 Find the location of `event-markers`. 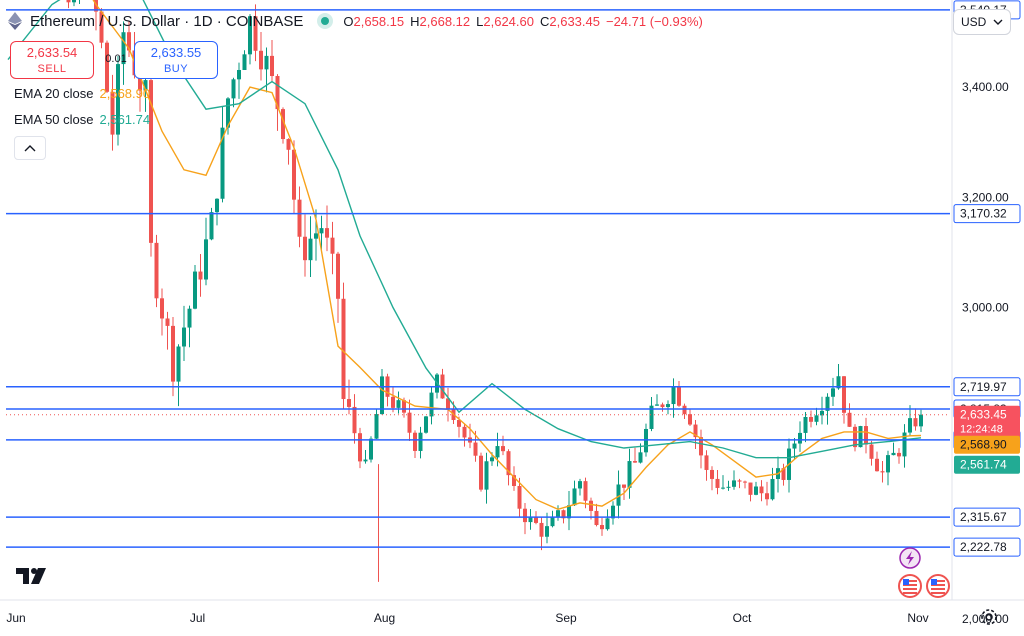

event-markers is located at coordinates (924, 573).